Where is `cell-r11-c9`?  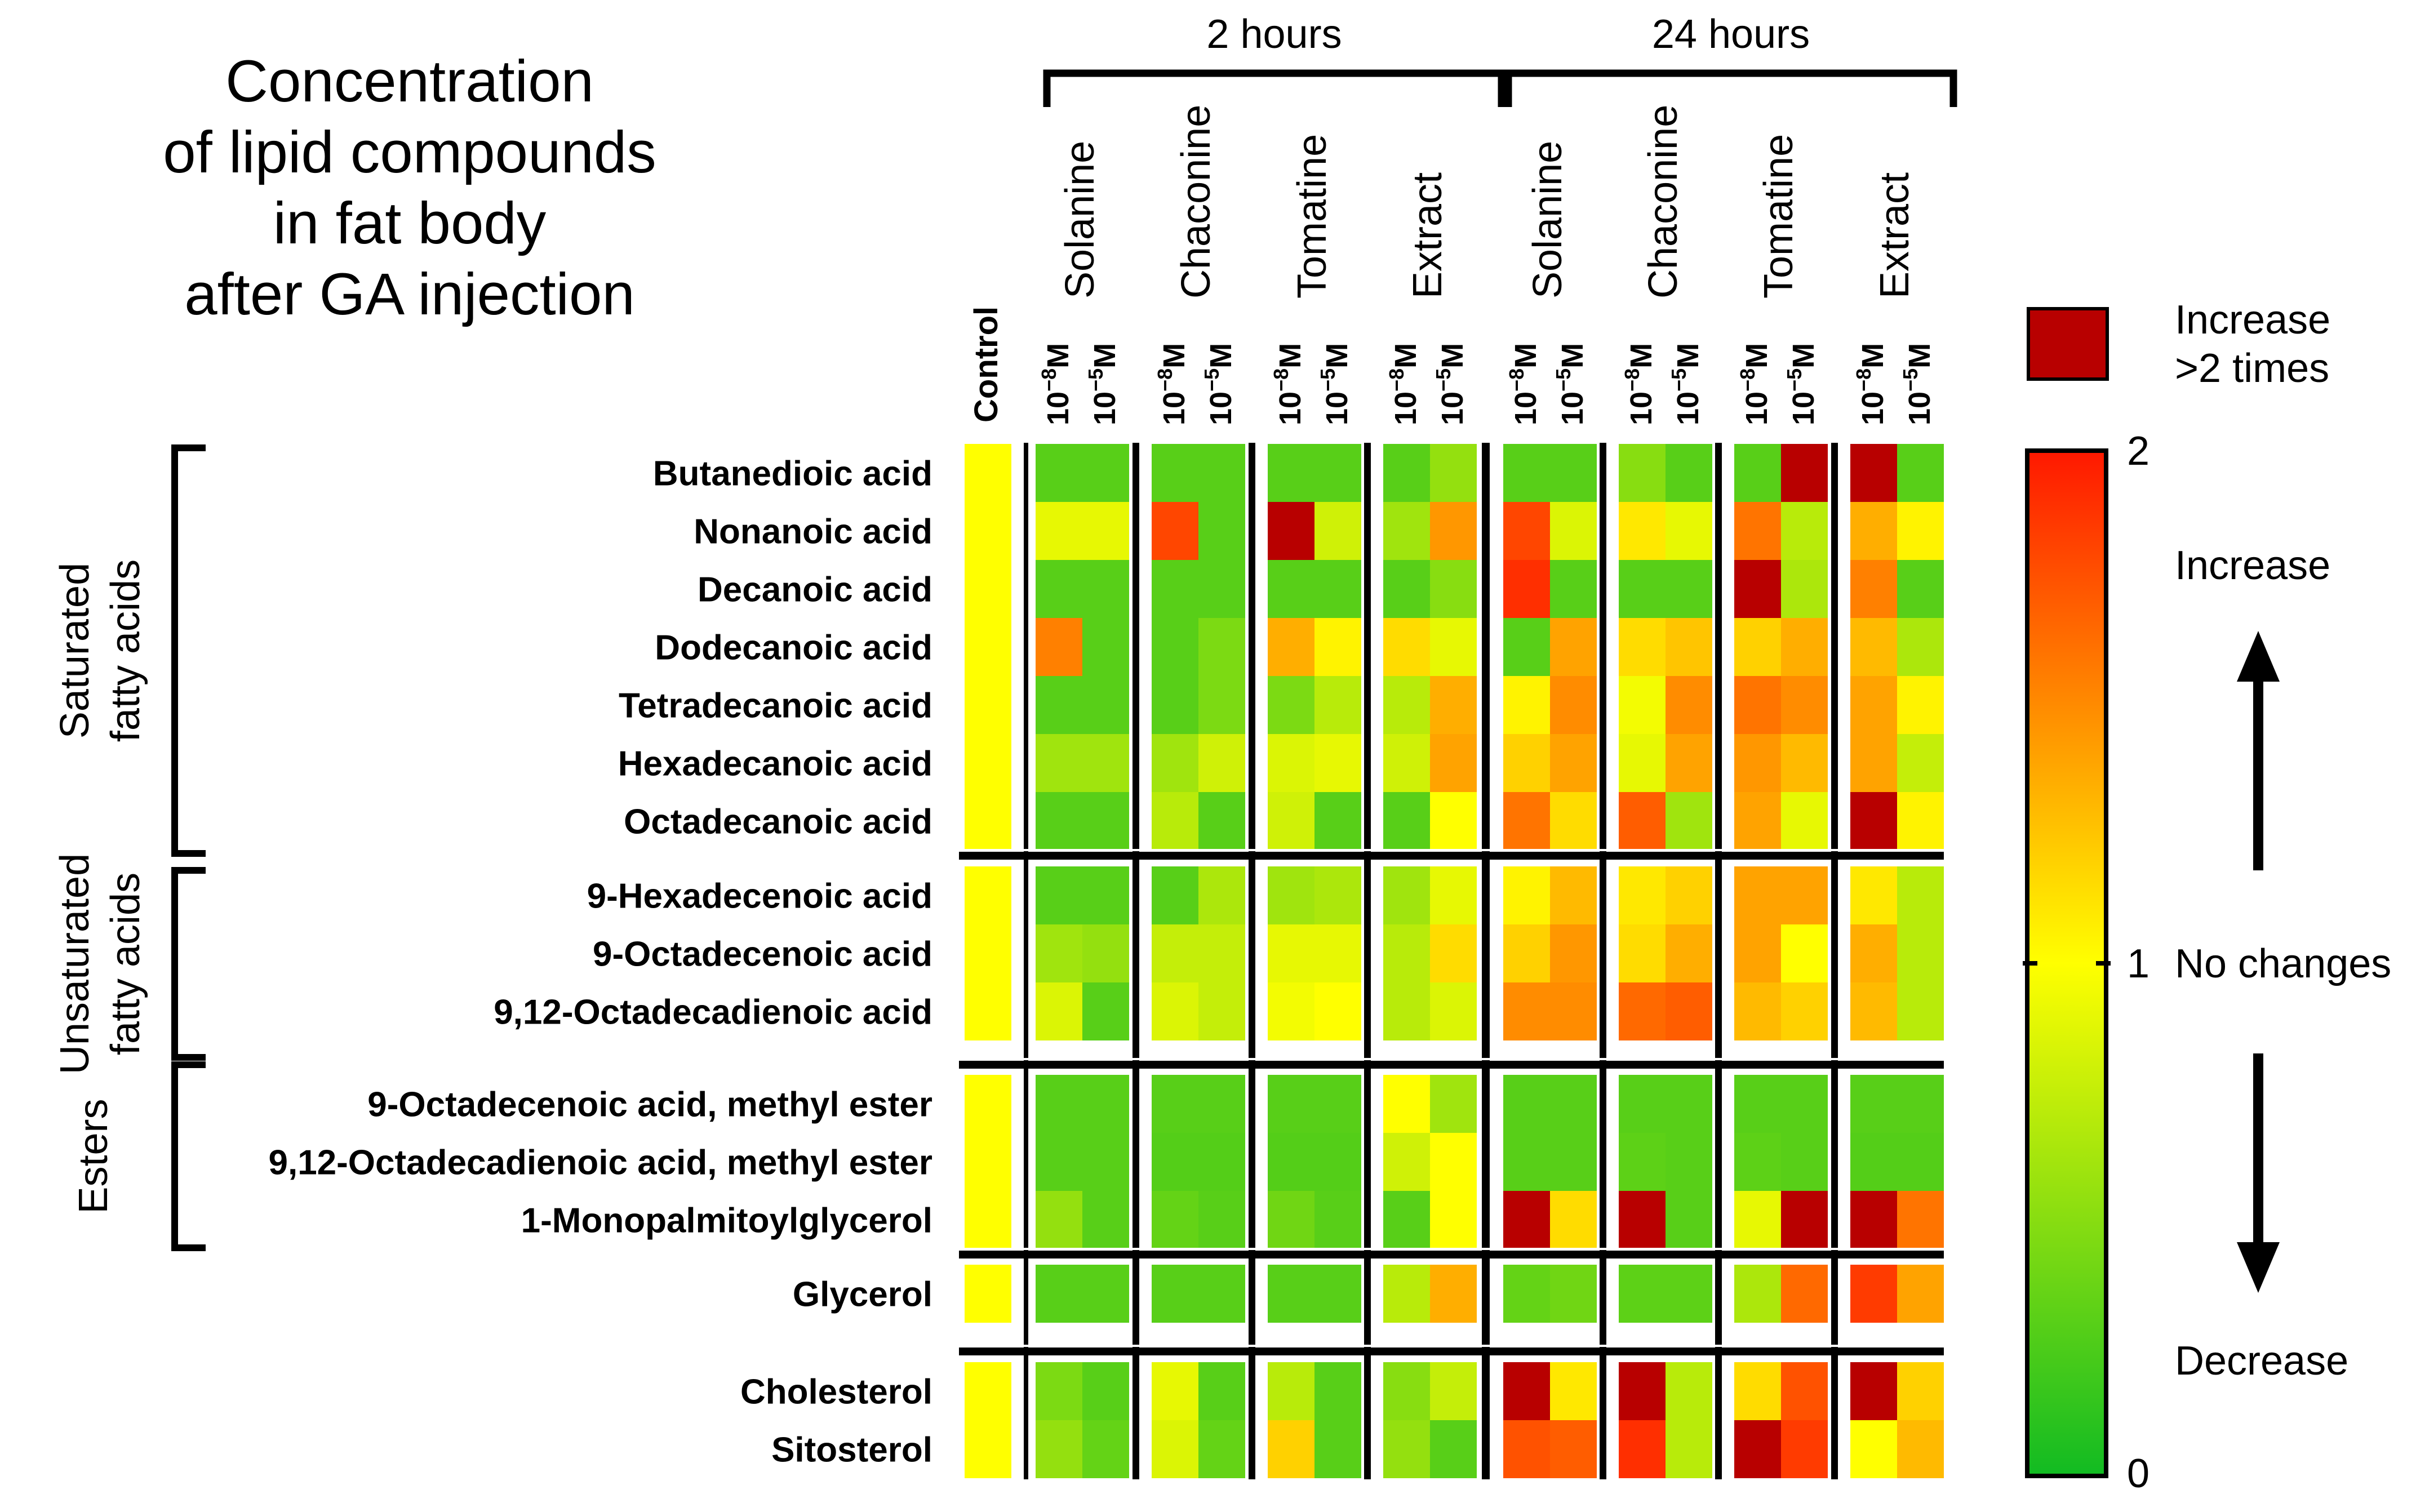 cell-r11-c9 is located at coordinates (1574, 1162).